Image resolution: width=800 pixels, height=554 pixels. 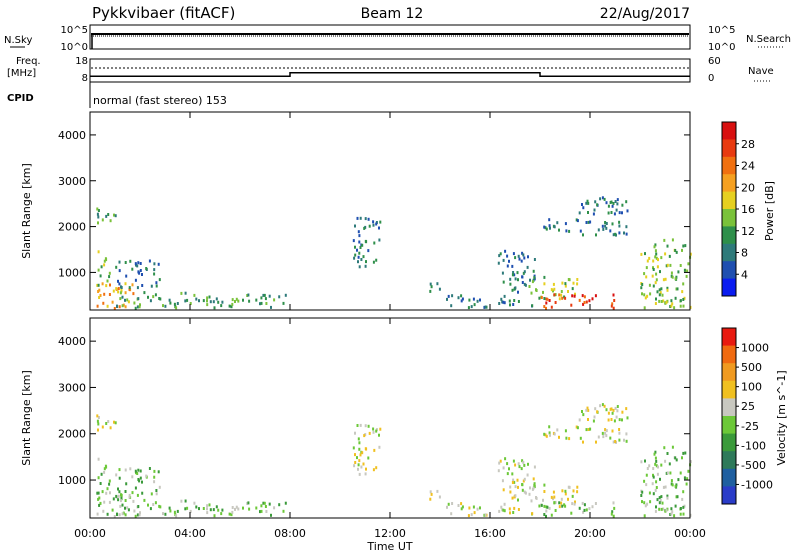 What do you see at coordinates (81, 61) in the screenshot?
I see `freq-tick-top: 18` at bounding box center [81, 61].